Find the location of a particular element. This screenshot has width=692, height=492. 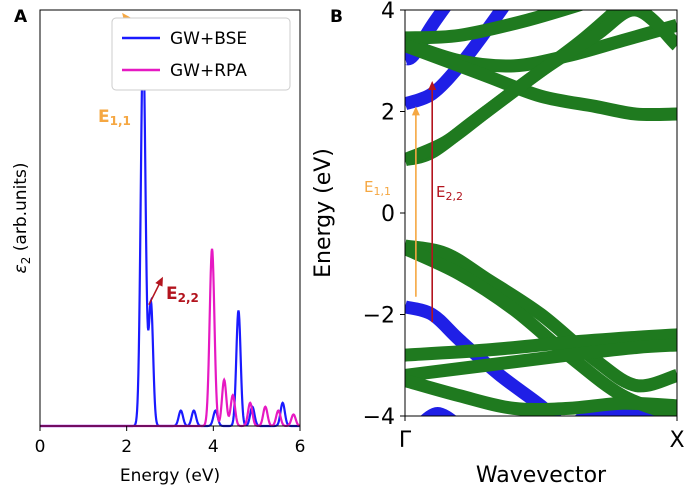

annotation-e11-a: E1,1 is located at coordinates (114, 117).